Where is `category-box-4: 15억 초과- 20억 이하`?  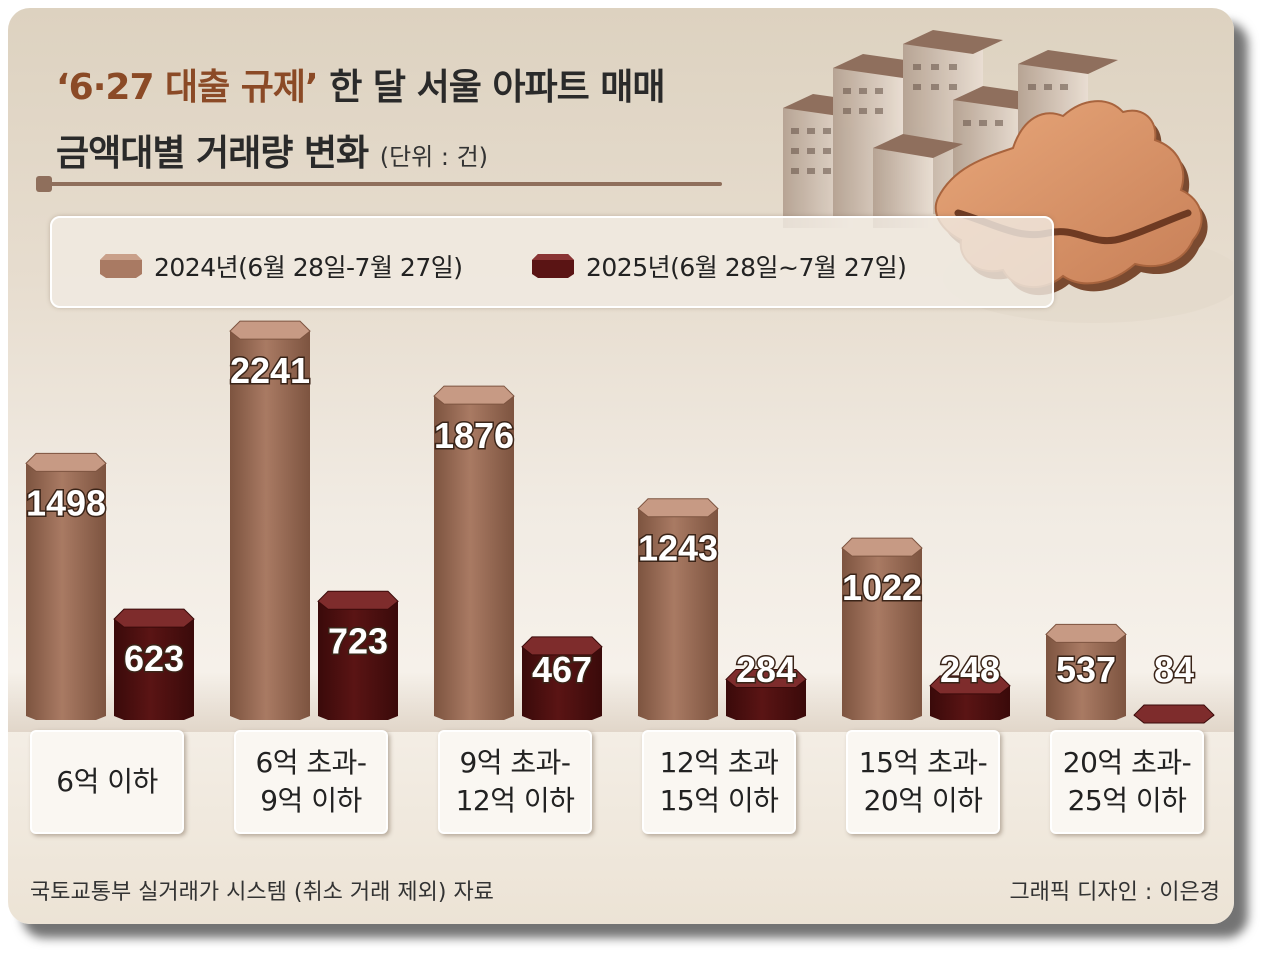
category-box-4: 15억 초과- 20억 이하 is located at coordinates (923, 782).